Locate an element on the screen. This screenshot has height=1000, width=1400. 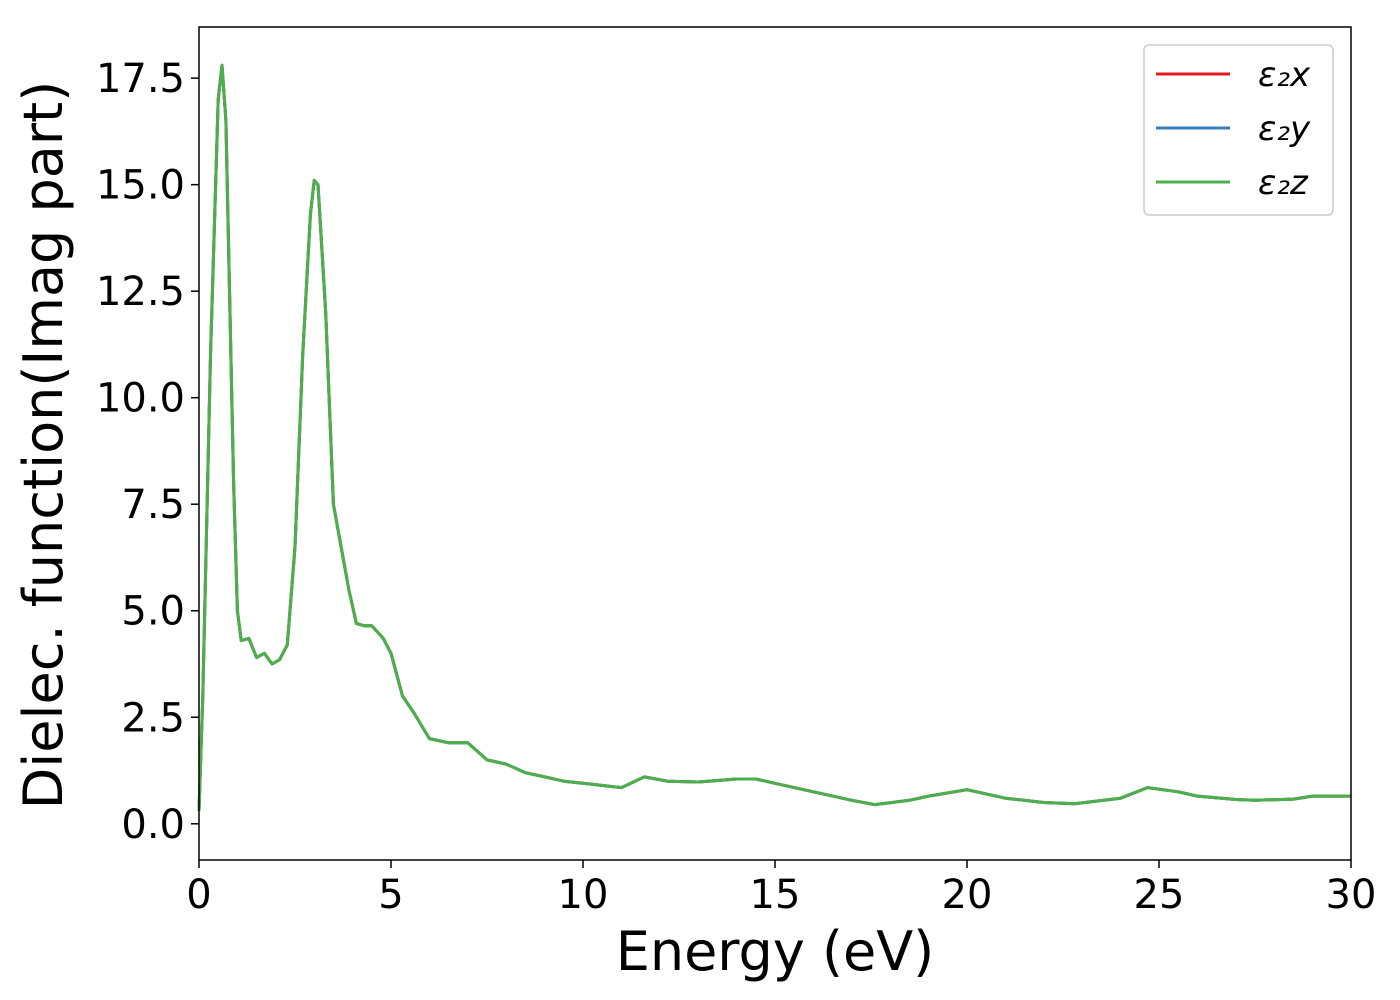
x-tick-label: 25 is located at coordinates (1159, 895).